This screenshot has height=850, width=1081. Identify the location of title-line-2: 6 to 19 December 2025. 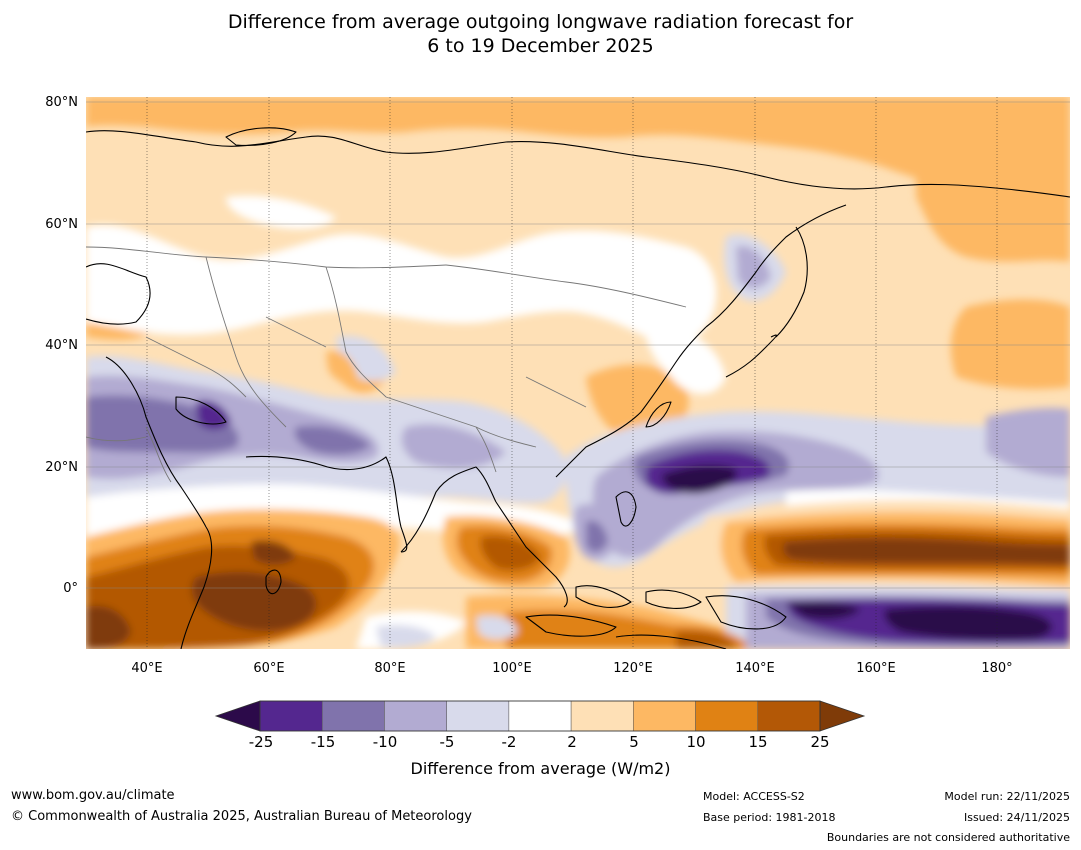
(540, 46).